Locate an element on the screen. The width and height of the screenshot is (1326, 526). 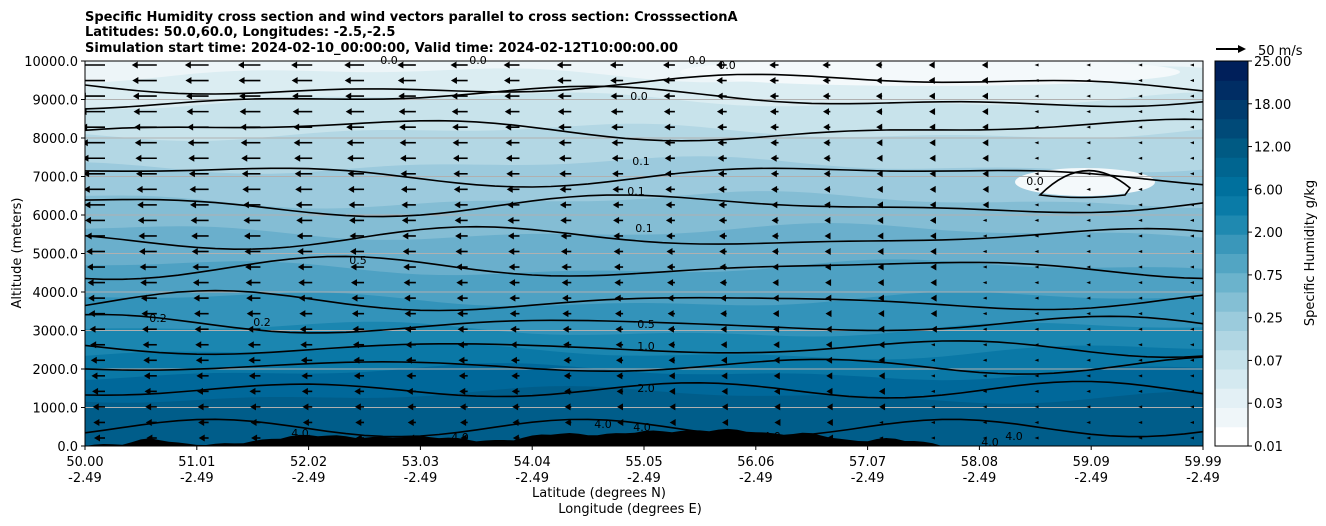
contour-closed is located at coordinates (1085, 184).